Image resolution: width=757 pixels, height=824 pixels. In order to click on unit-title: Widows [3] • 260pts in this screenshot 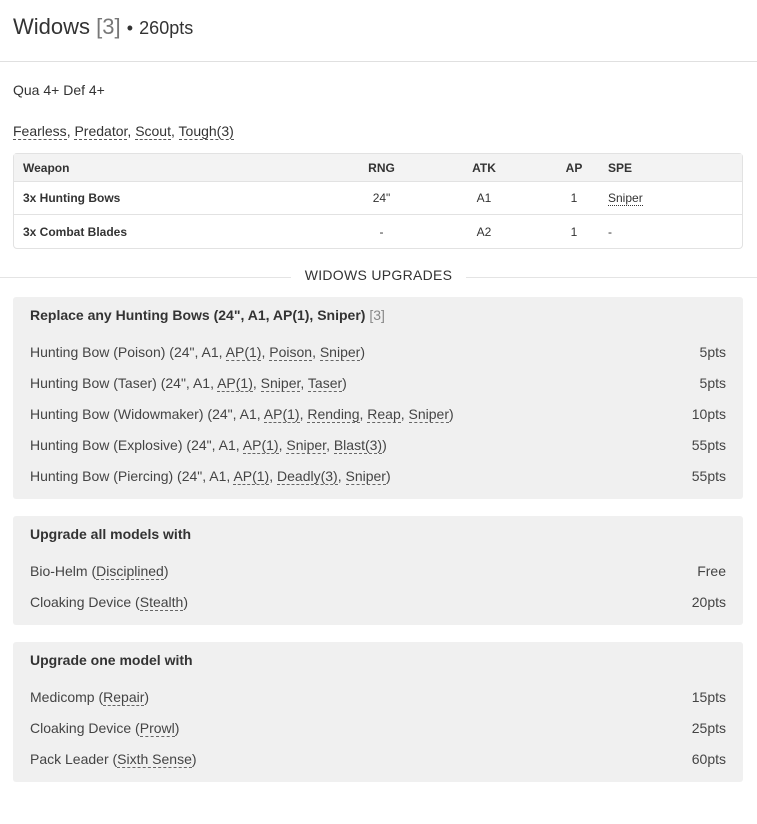, I will do `click(378, 27)`.